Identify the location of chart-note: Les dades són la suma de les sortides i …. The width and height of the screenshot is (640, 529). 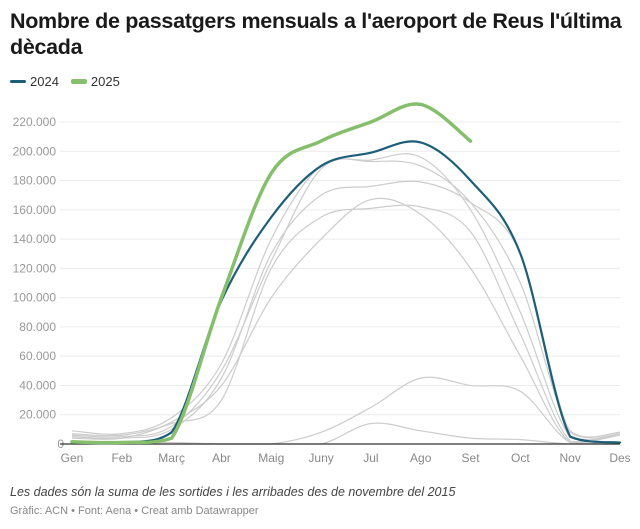
(233, 492).